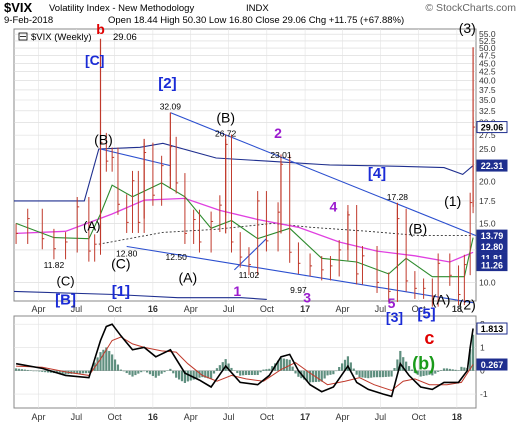  I want to click on last-value-tag-label: 12.80, so click(492, 247).